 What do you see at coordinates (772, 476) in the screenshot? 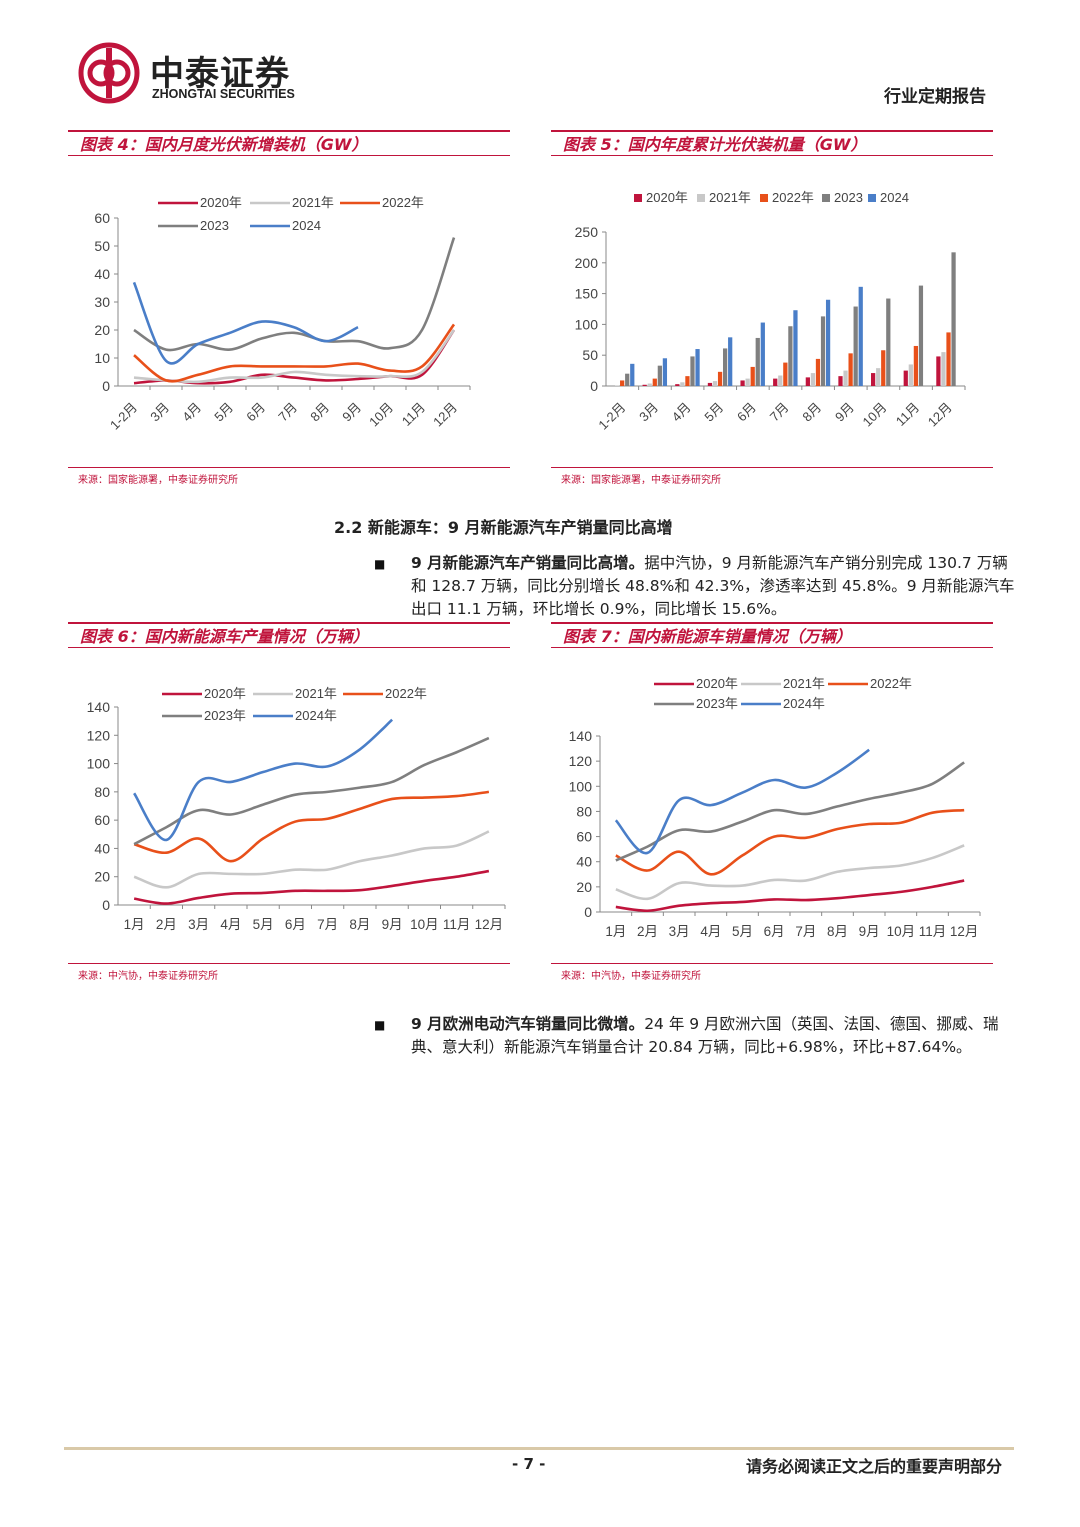
I see `figure-5-source: 来源：国家能源署，中泰证券研究所` at bounding box center [772, 476].